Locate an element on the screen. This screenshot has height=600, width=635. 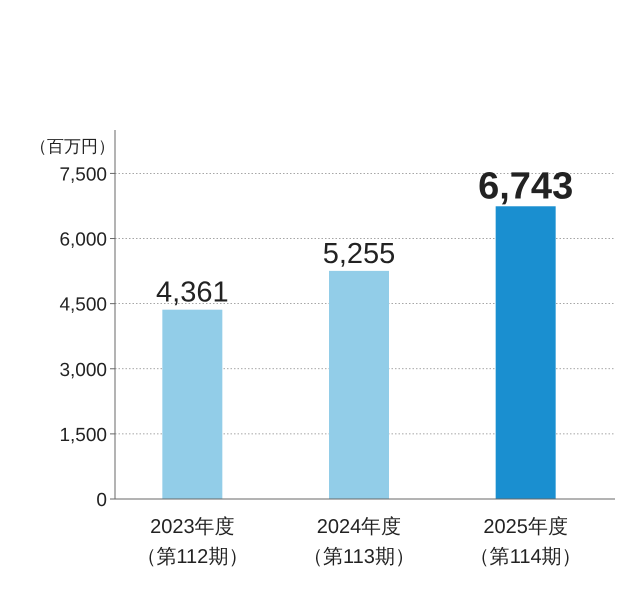
y-tick-label: 7,500 is located at coordinates (83, 175).